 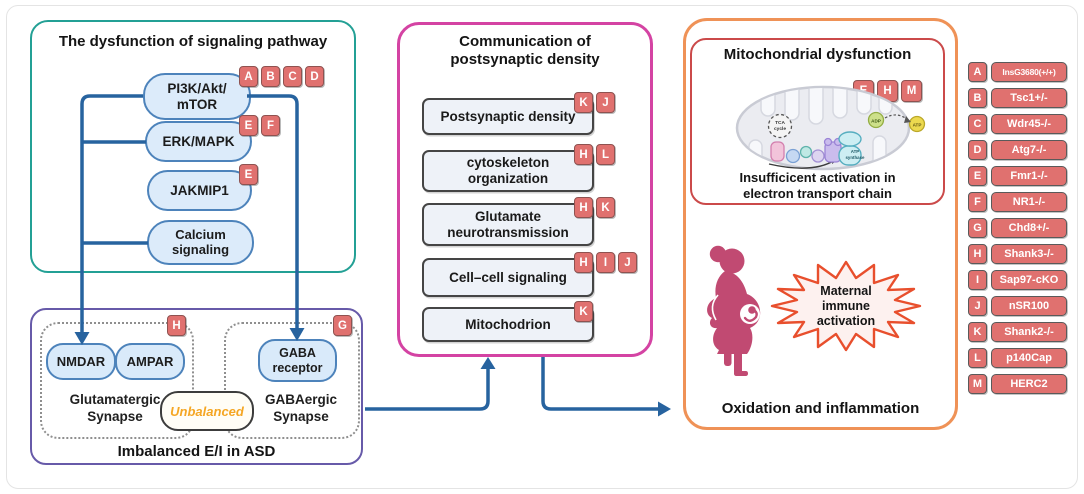 I want to click on legend-label: InsG3680(+/+), so click(x=1029, y=72).